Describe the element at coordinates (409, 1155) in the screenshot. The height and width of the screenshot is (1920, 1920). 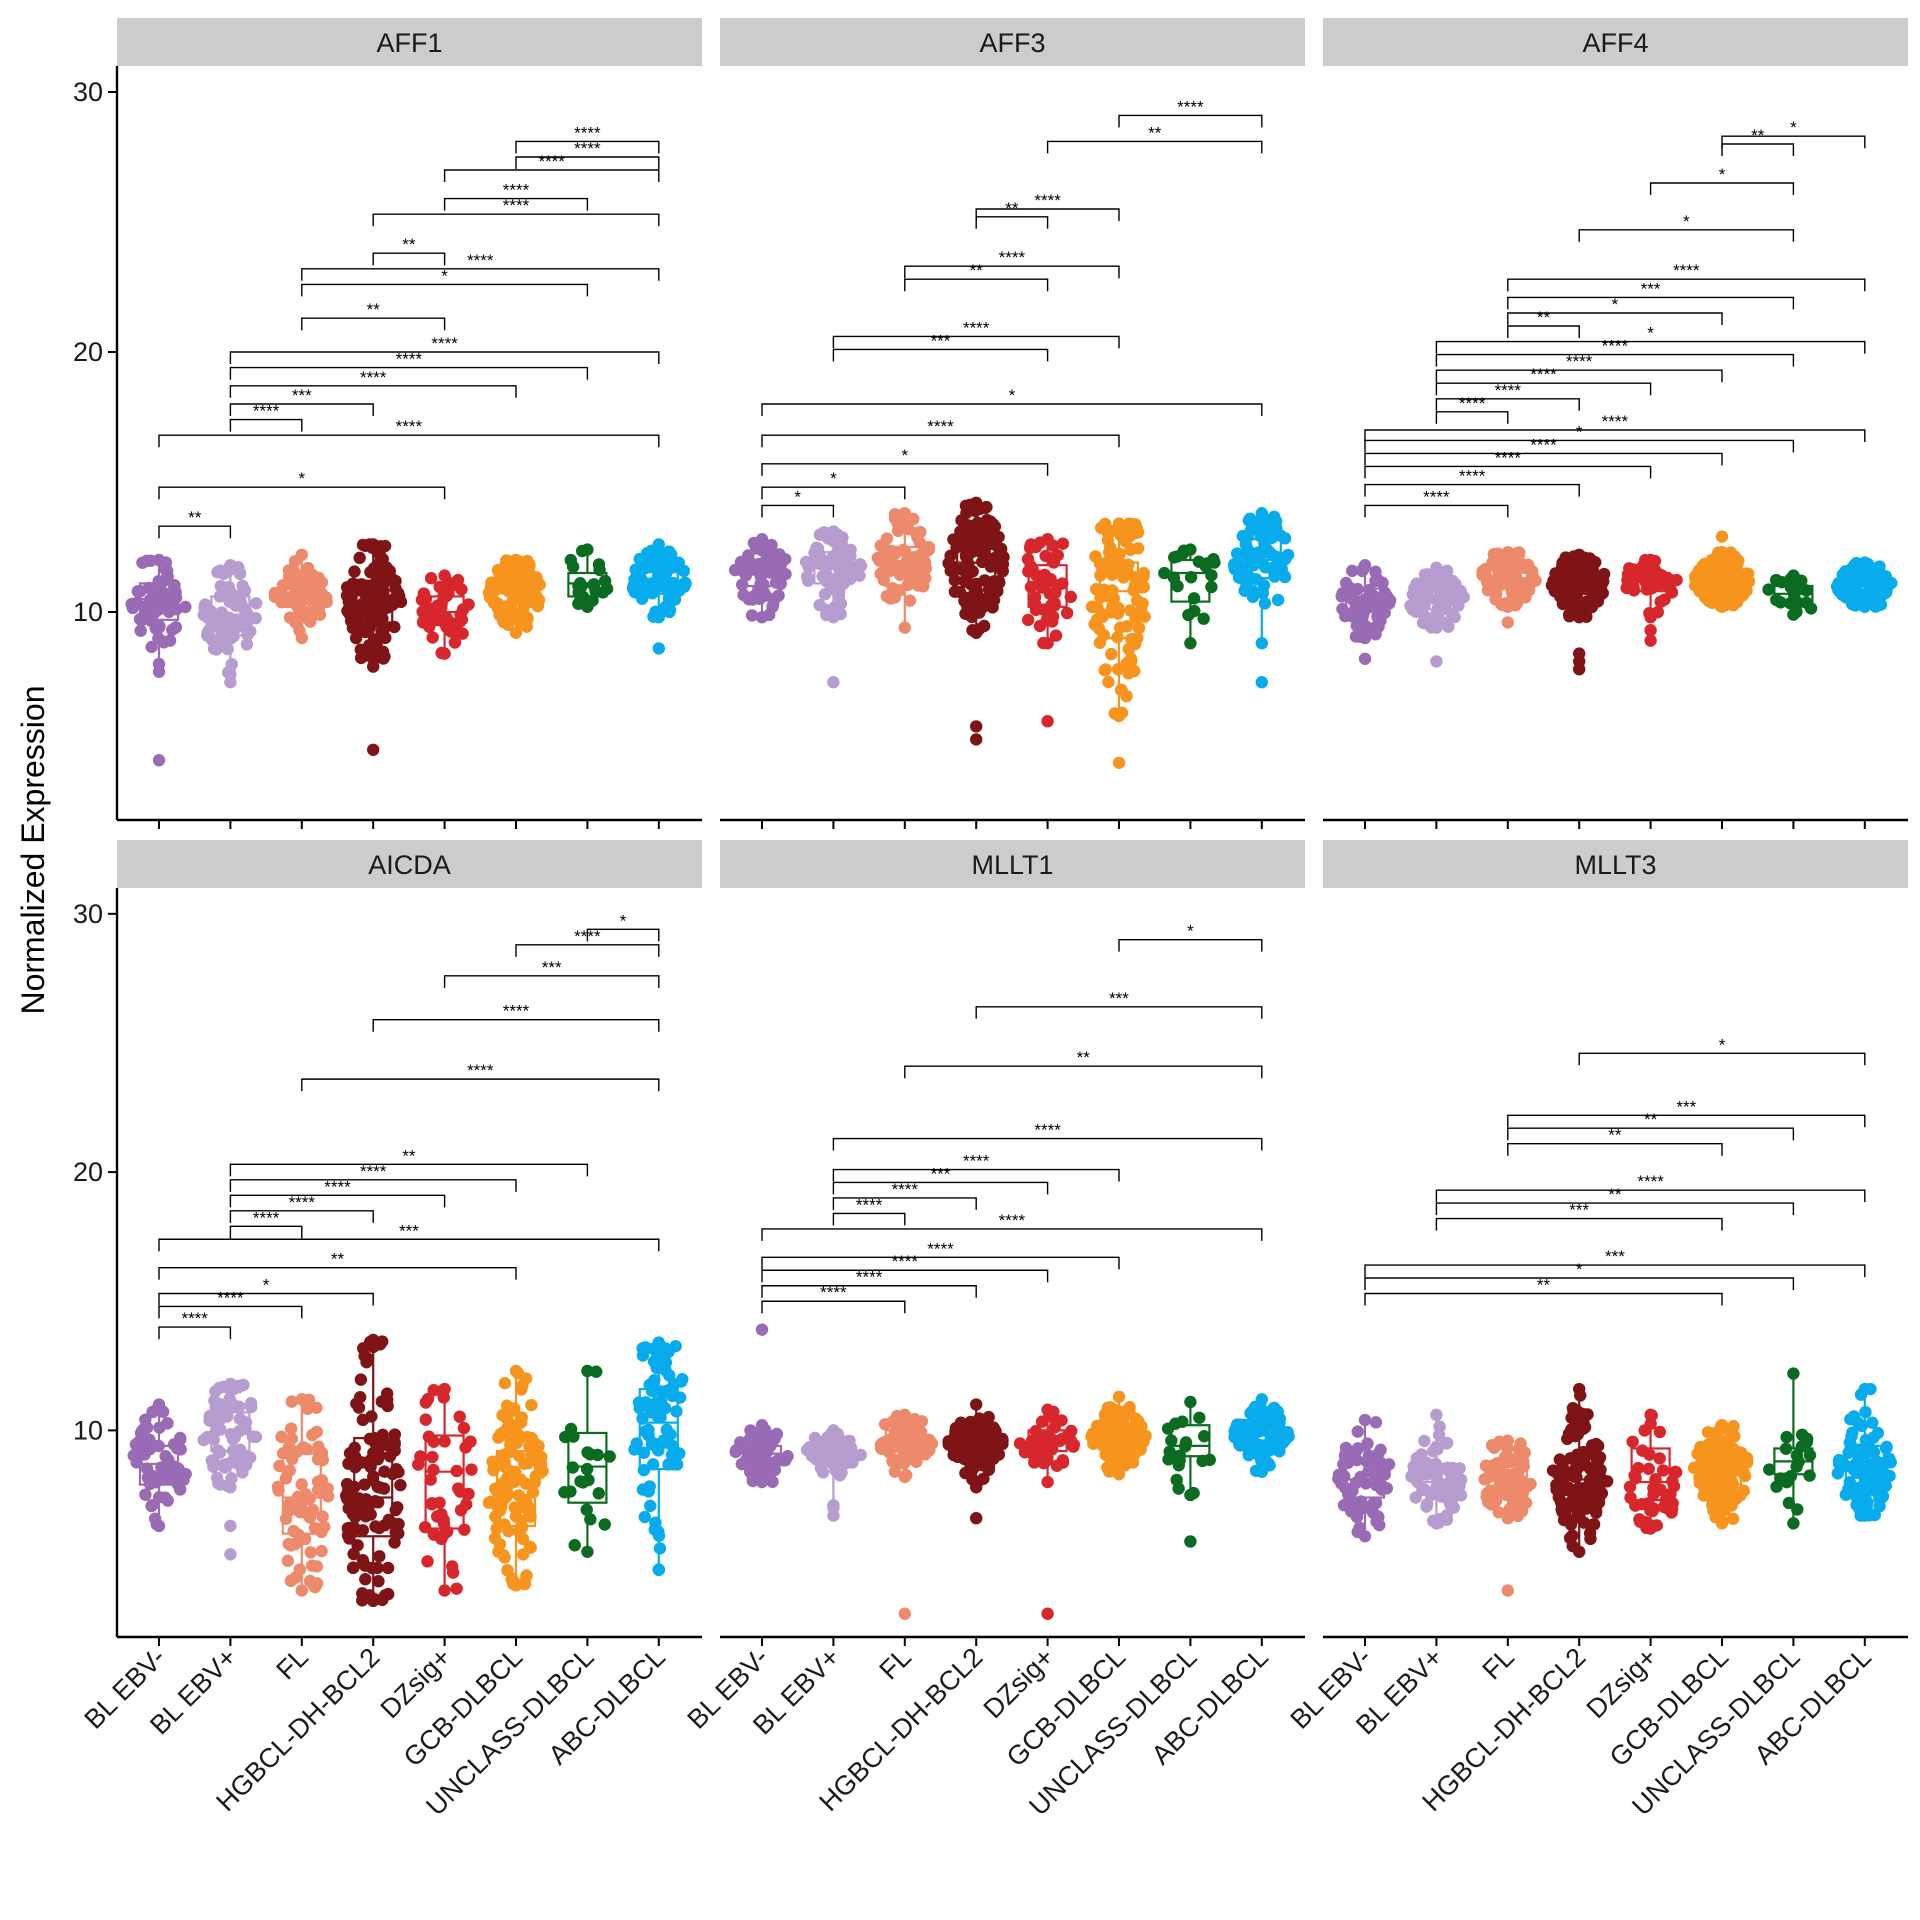
I see `significance-label: **` at that location.